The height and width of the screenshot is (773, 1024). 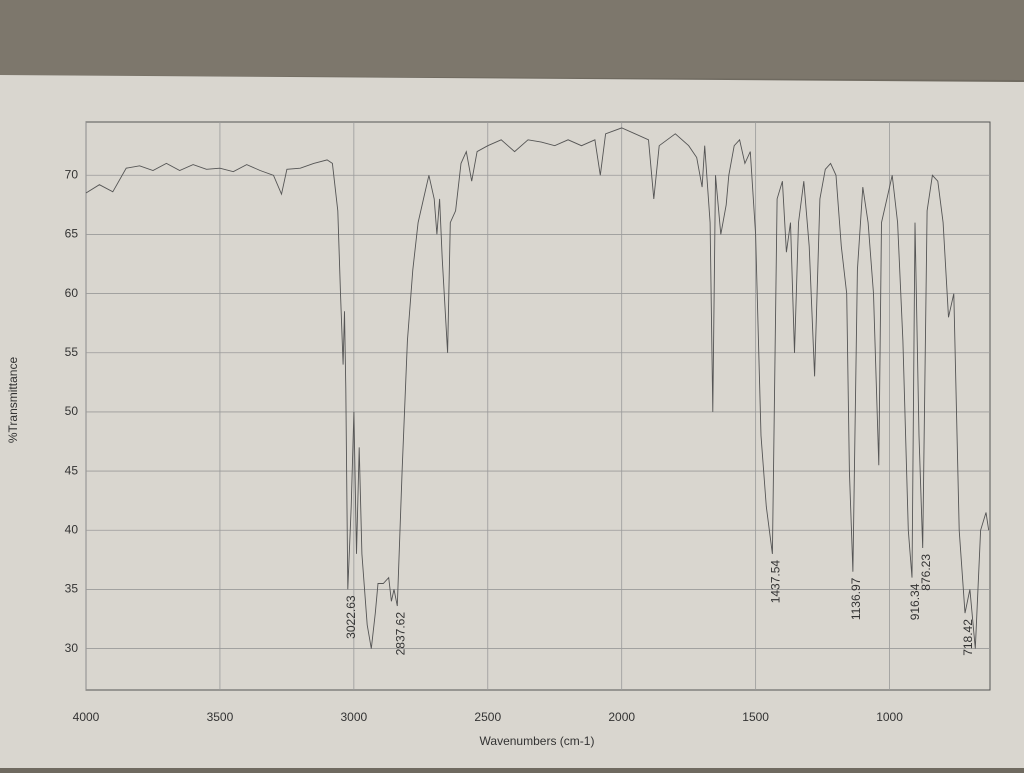 I want to click on y-tick-label: 60, so click(x=72, y=293).